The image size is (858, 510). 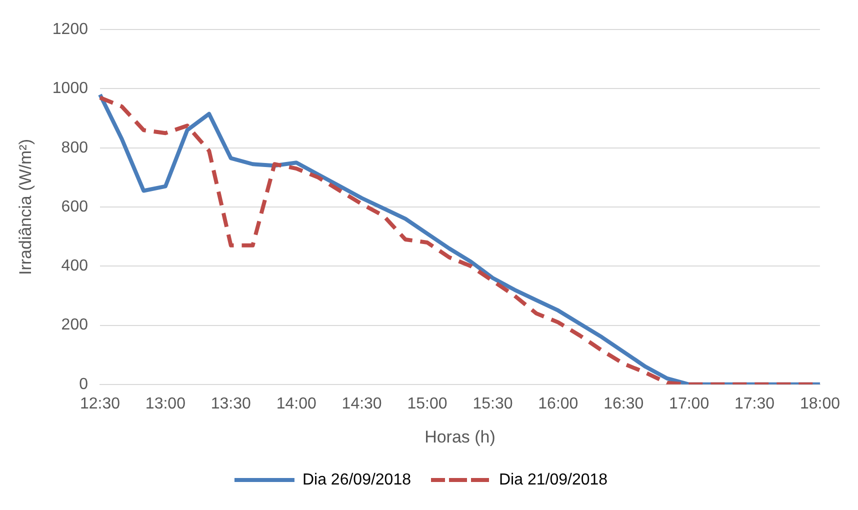 What do you see at coordinates (83, 384) in the screenshot?
I see `y-tick-label: 0` at bounding box center [83, 384].